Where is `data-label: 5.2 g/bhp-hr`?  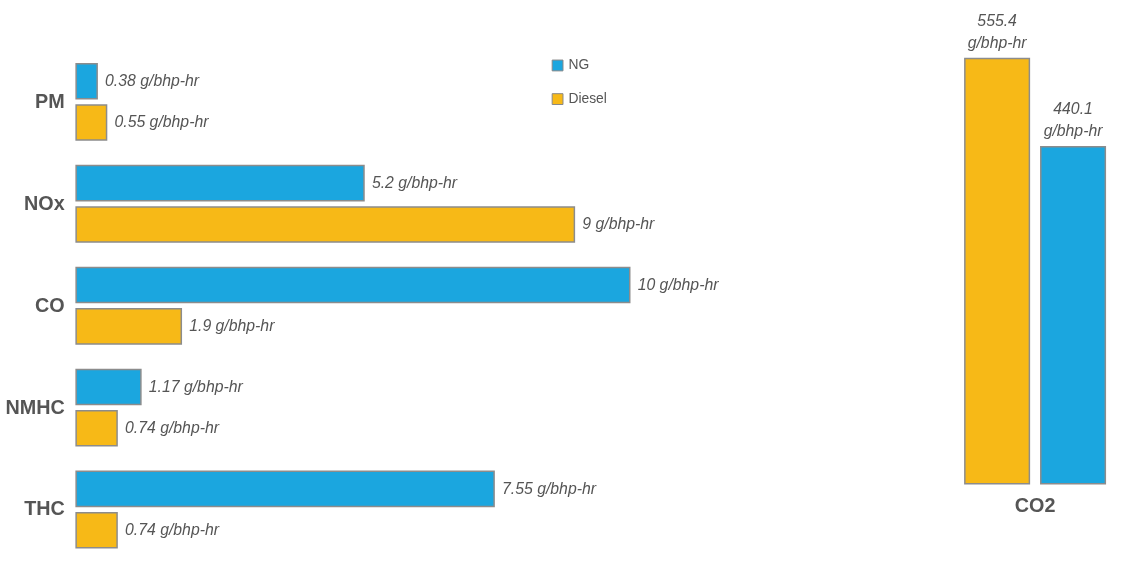
data-label: 5.2 g/bhp-hr is located at coordinates (414, 183).